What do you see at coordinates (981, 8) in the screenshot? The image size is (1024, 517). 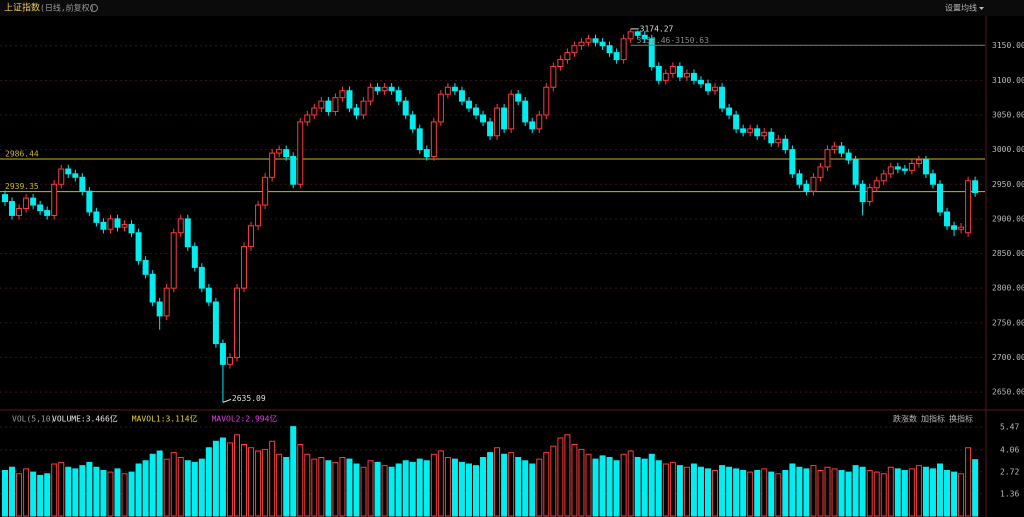 I see `dropdown-arrow` at bounding box center [981, 8].